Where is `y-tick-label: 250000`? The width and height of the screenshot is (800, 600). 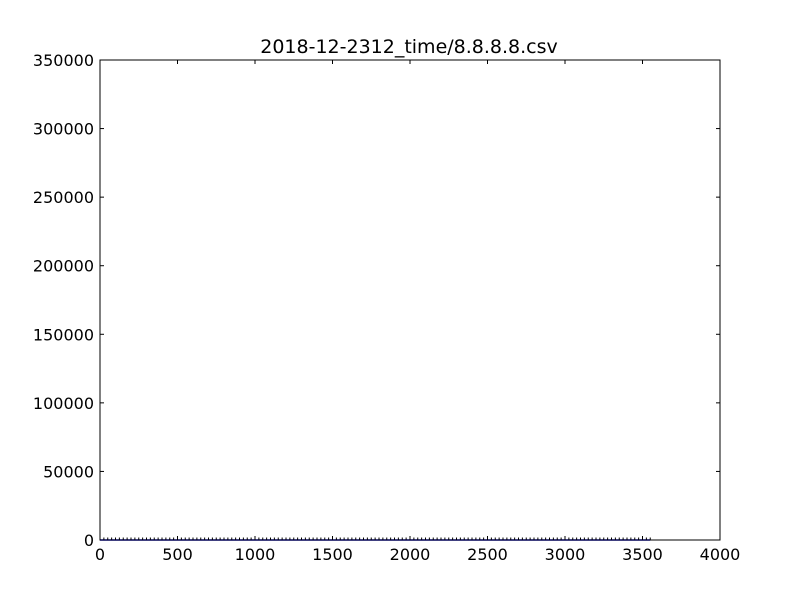 y-tick-label: 250000 is located at coordinates (63, 197).